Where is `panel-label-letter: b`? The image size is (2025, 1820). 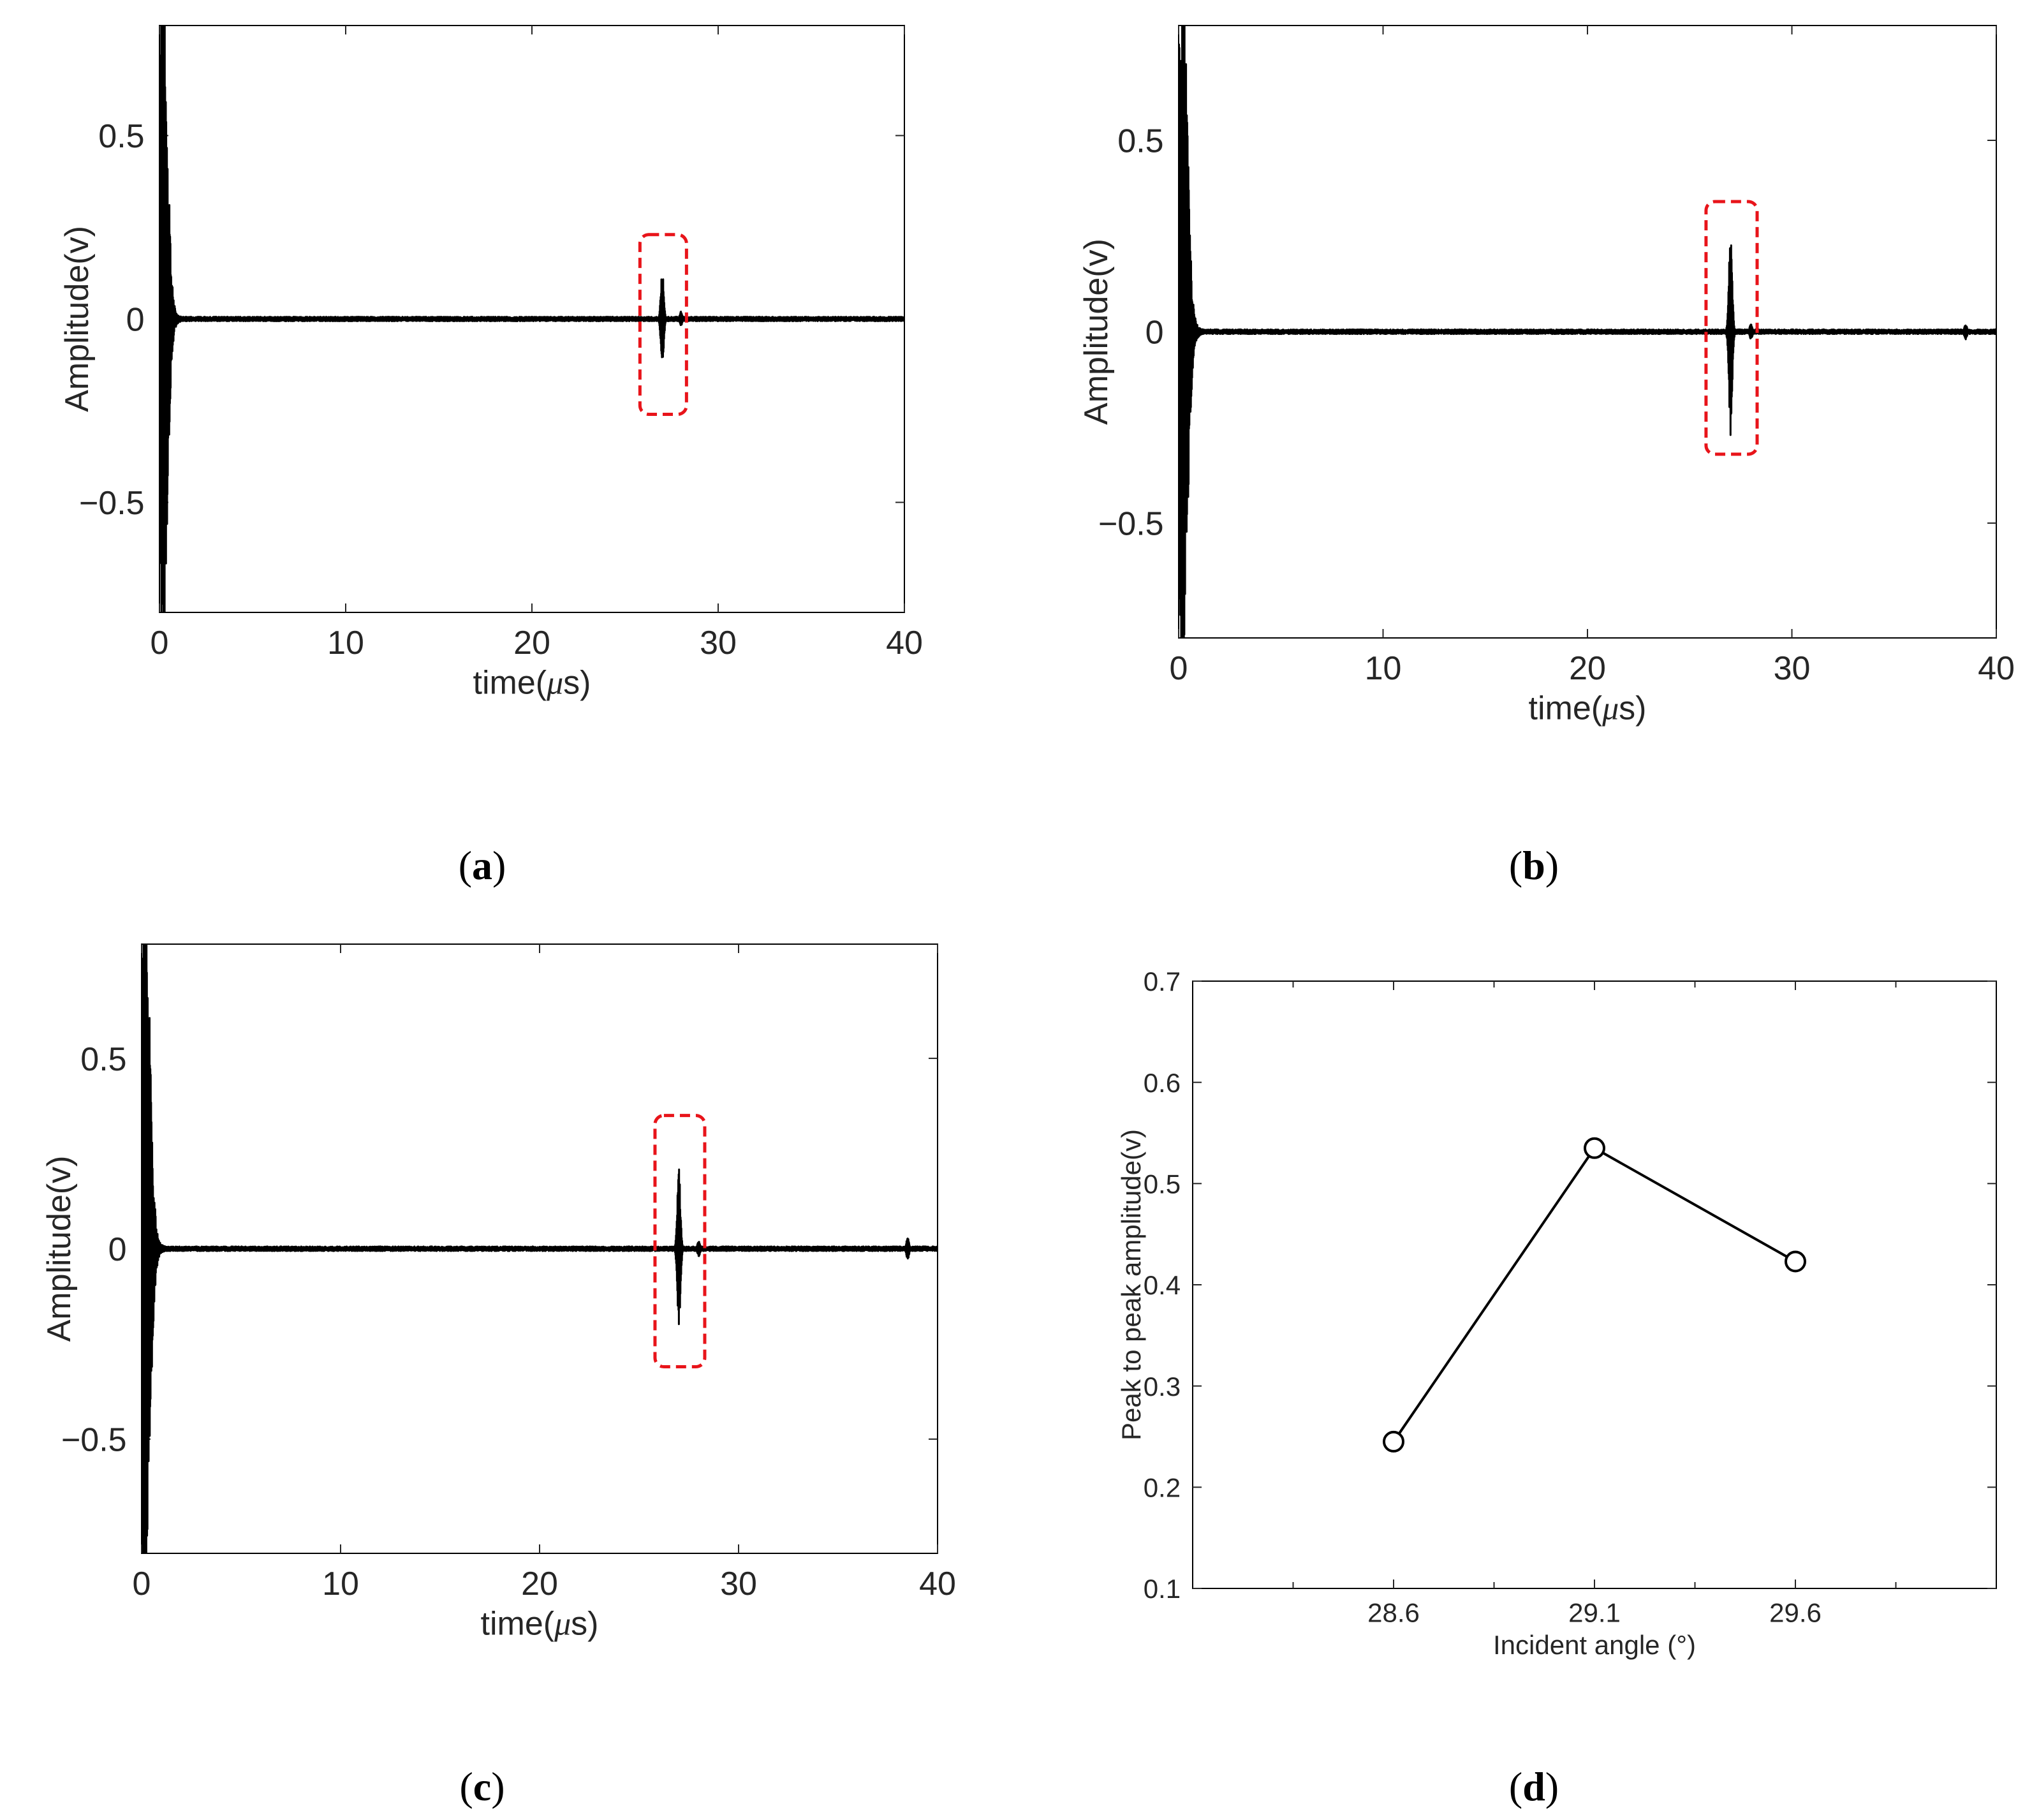 panel-label-letter: b is located at coordinates (1533, 865).